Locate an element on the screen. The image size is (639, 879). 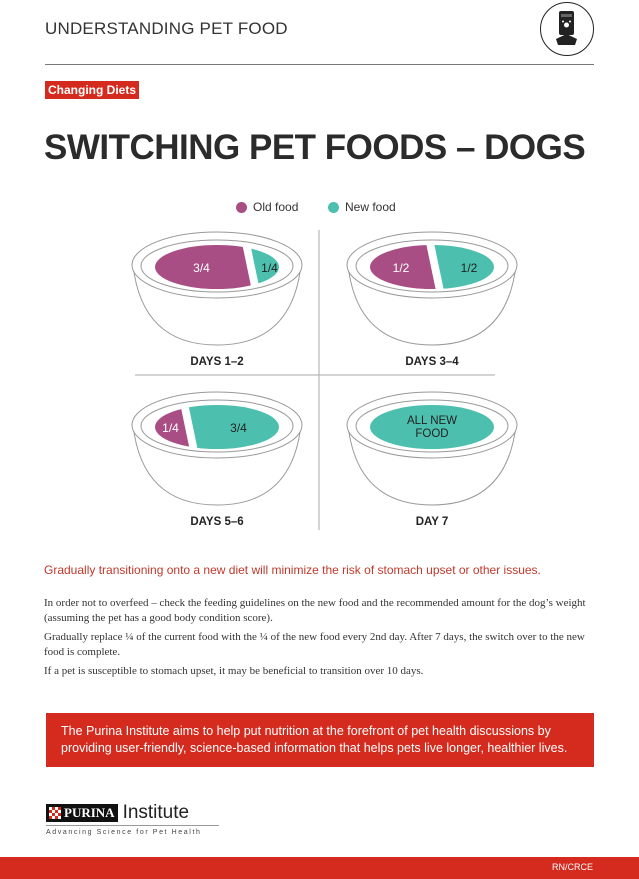
new-food-swatch is located at coordinates (333, 207).